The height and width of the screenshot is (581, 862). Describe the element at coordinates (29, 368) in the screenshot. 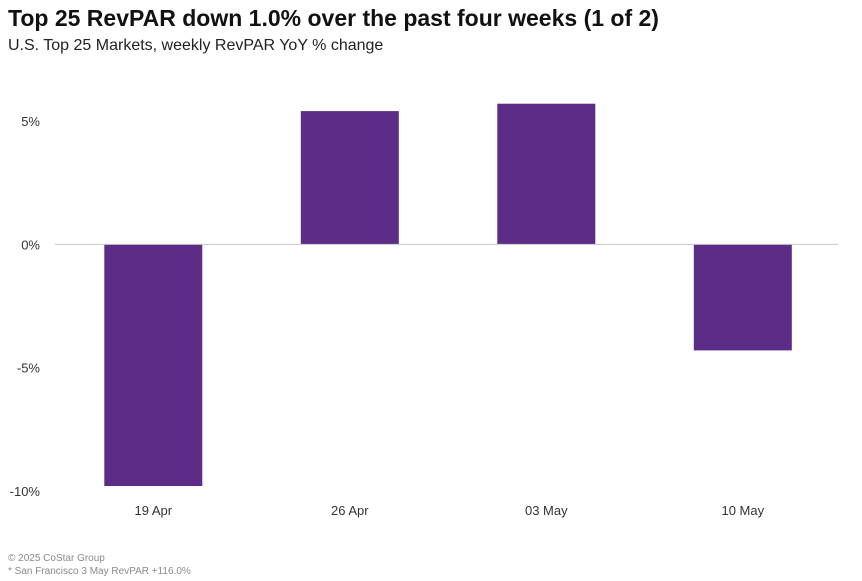

I see `y-tick-label: -5%` at that location.